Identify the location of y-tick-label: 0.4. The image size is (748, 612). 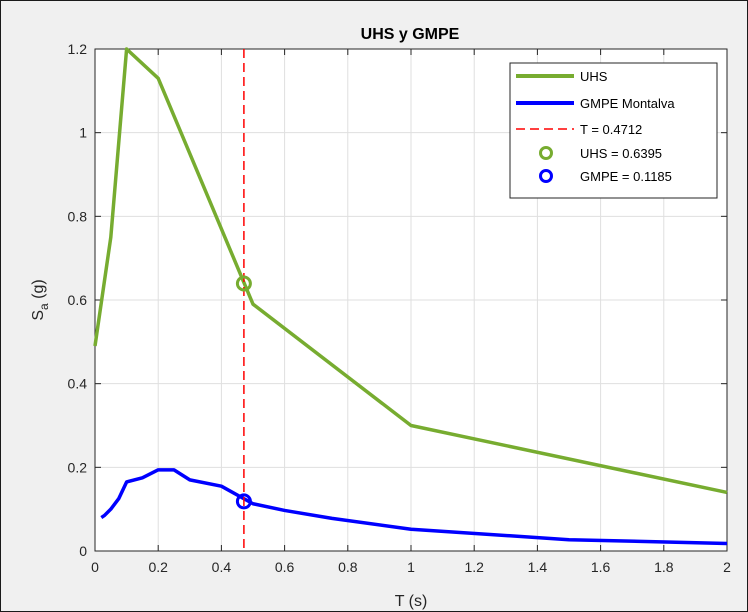
(78, 384).